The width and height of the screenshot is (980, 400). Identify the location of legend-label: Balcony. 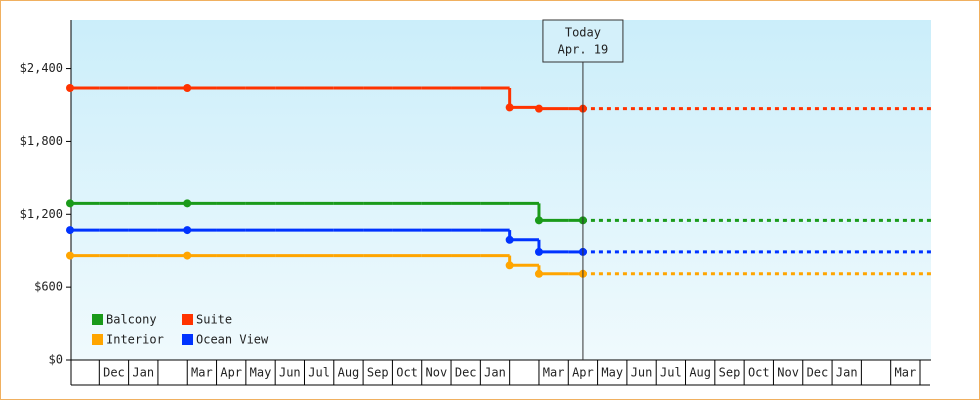
(131, 320).